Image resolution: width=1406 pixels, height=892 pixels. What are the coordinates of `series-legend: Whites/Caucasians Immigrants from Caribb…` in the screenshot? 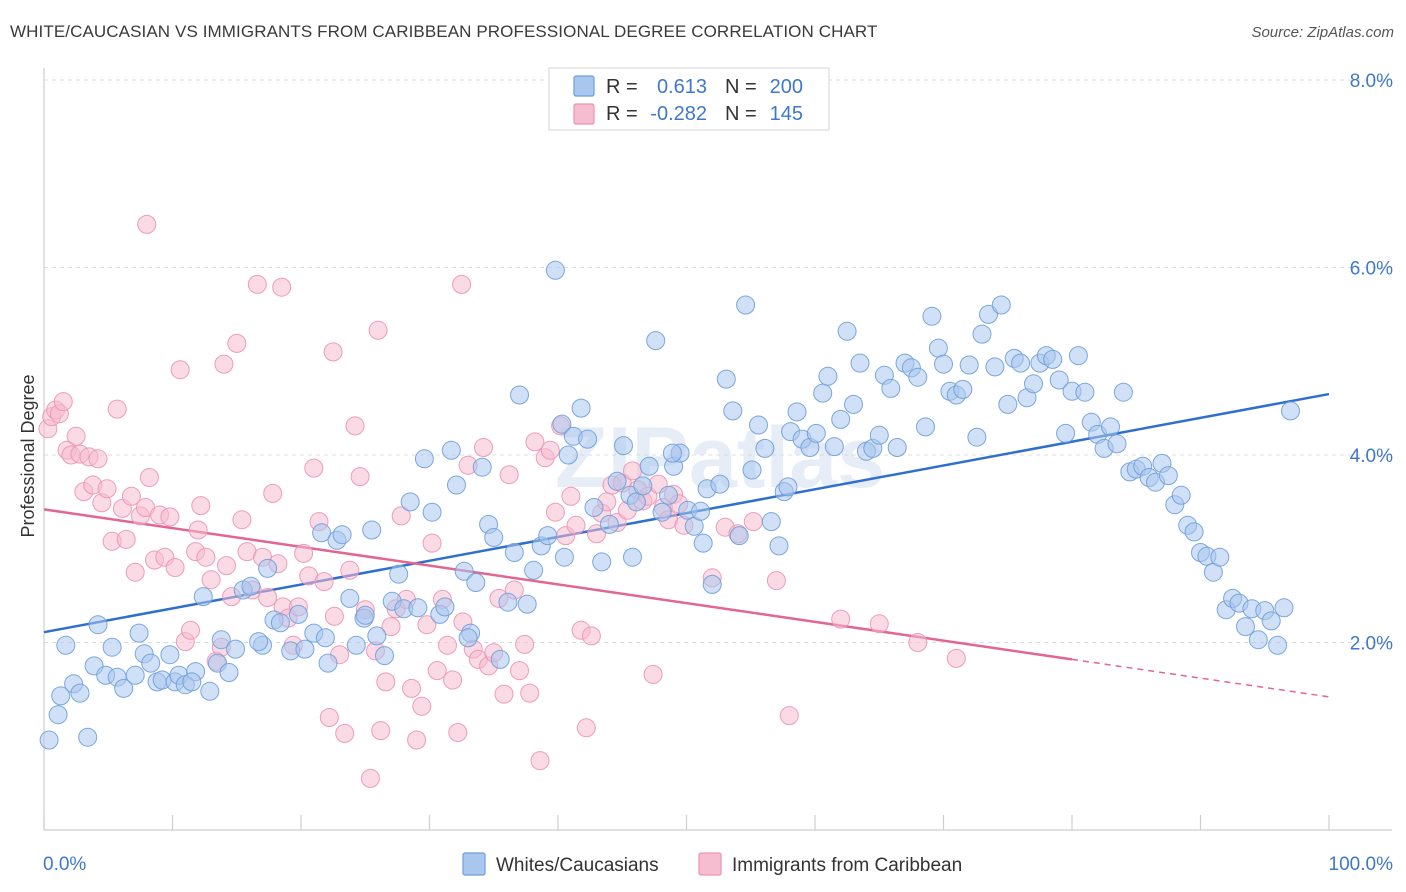 It's located at (712, 864).